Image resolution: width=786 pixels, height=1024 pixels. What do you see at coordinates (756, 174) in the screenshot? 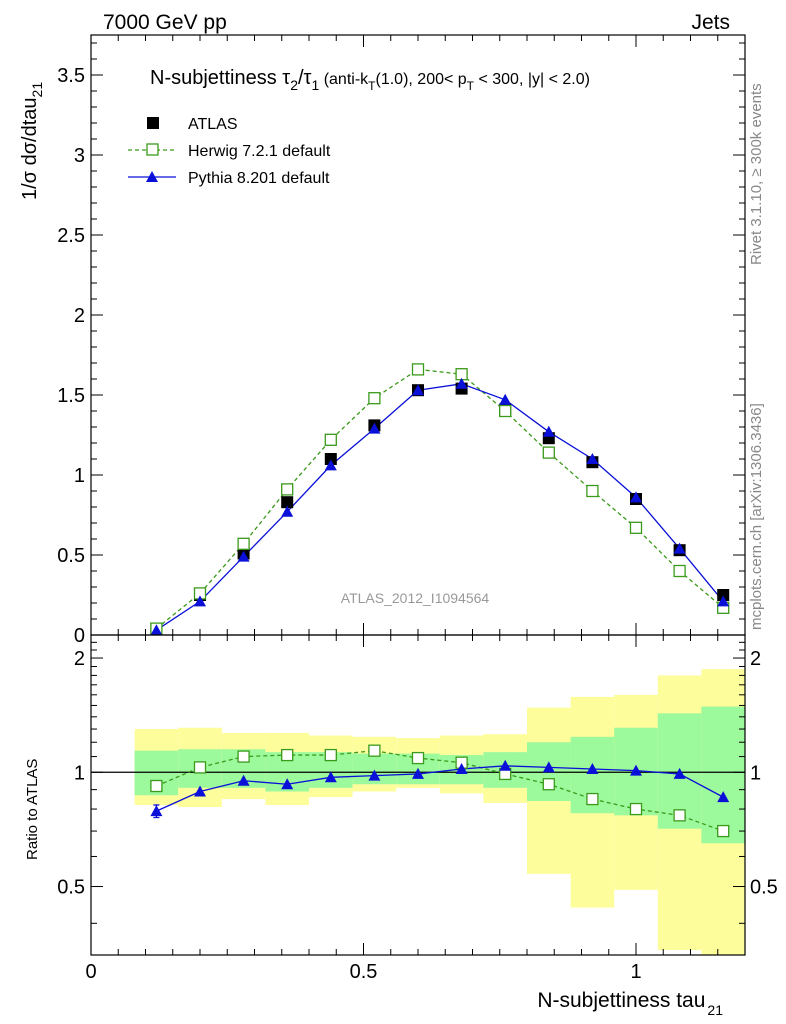
I see `rivet-label: Rivet 3.1.10, ≥ 300k events` at bounding box center [756, 174].